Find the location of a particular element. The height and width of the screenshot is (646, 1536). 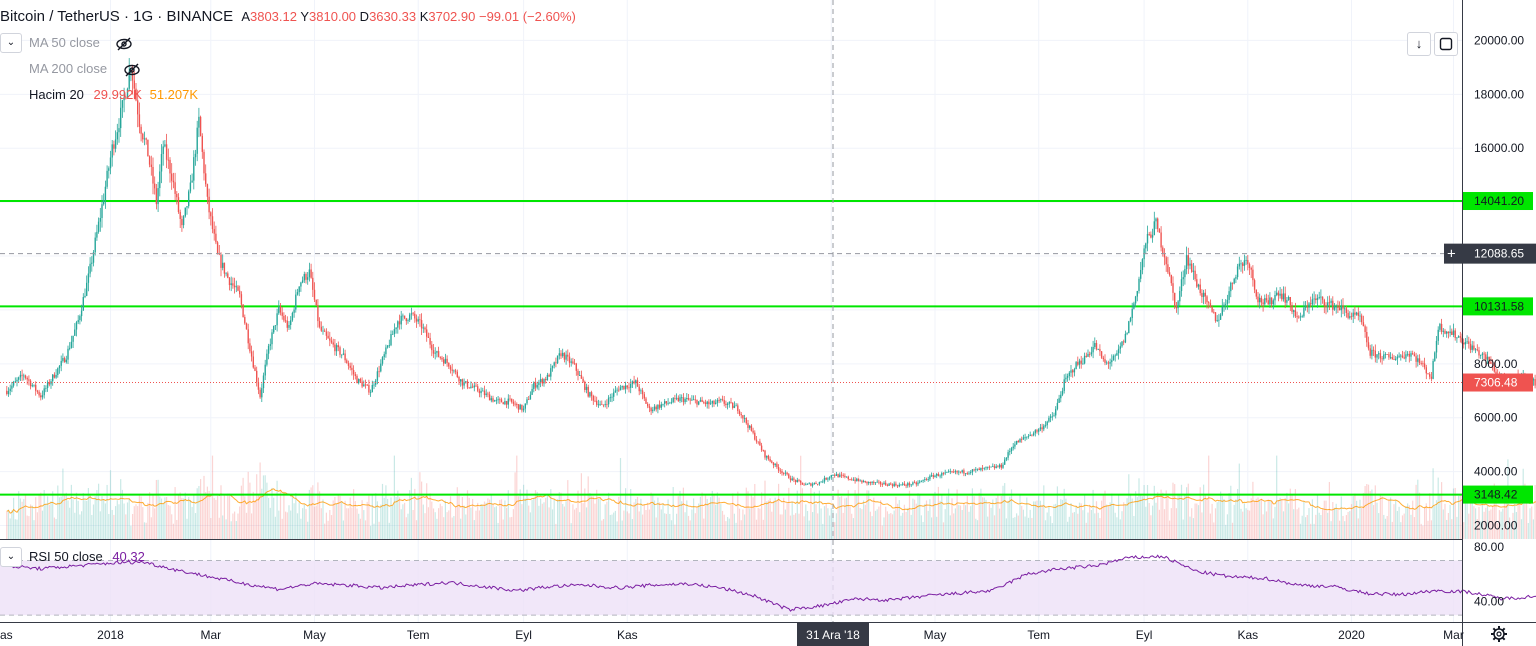

fullscreen-icon is located at coordinates (1446, 44).